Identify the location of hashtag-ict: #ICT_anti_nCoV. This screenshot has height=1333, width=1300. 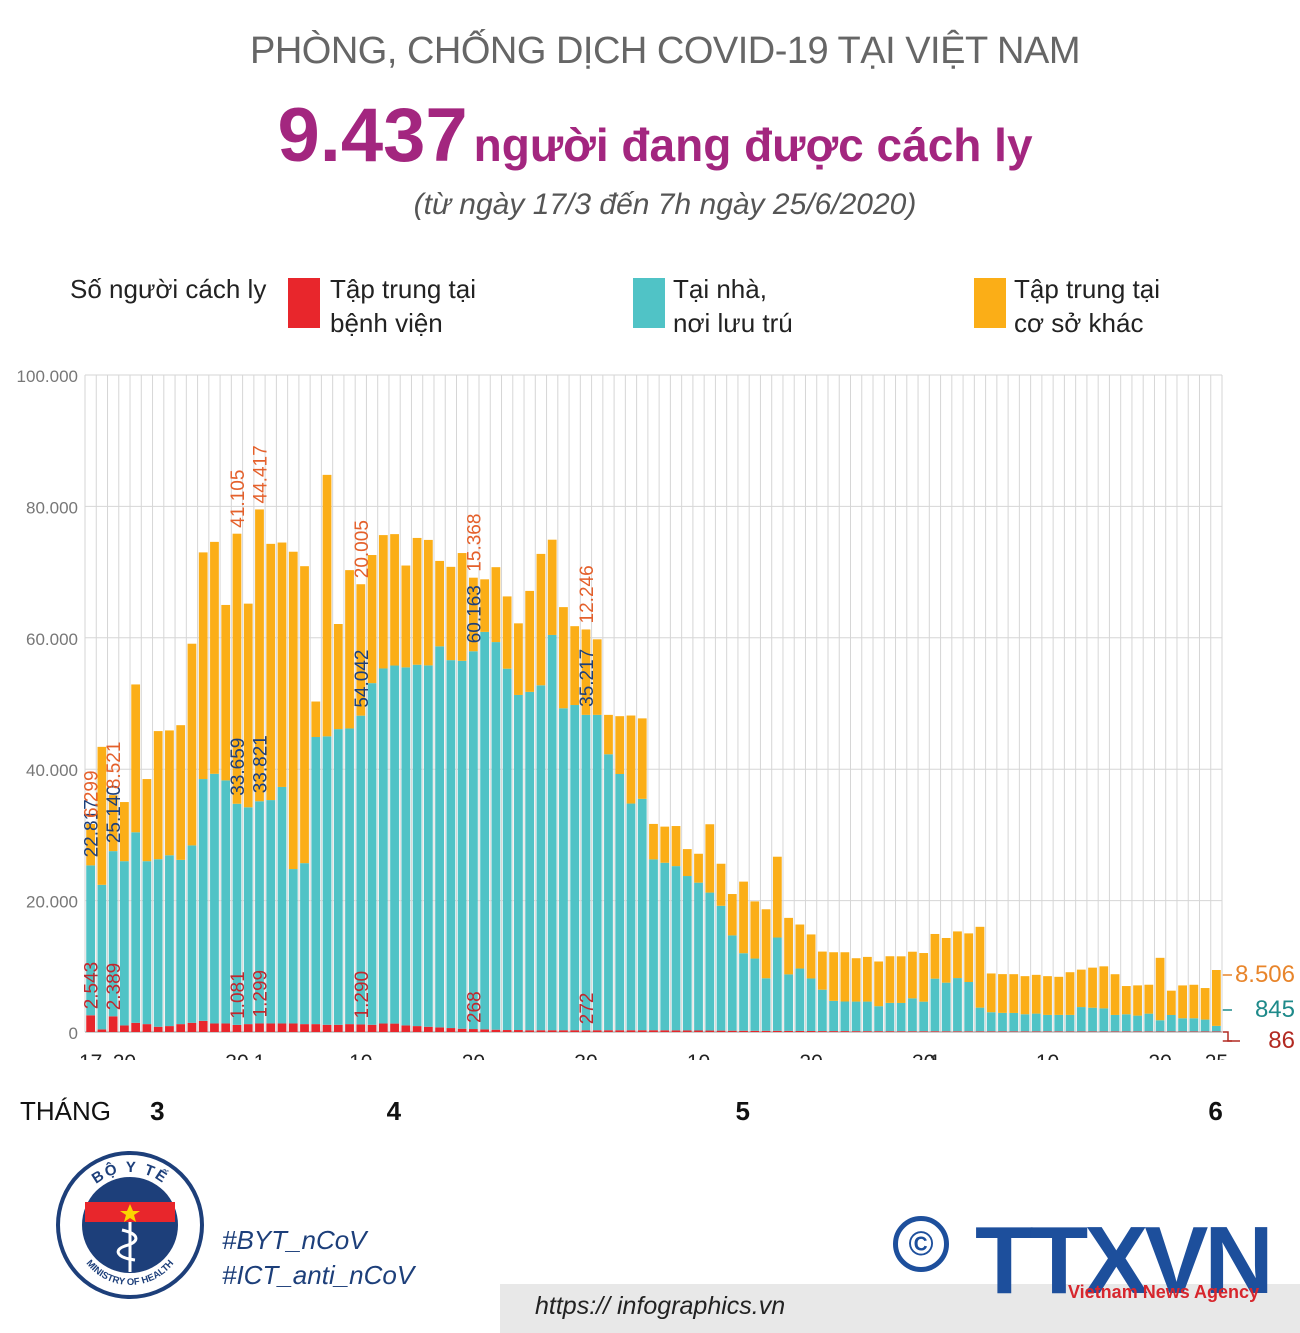
(318, 1275).